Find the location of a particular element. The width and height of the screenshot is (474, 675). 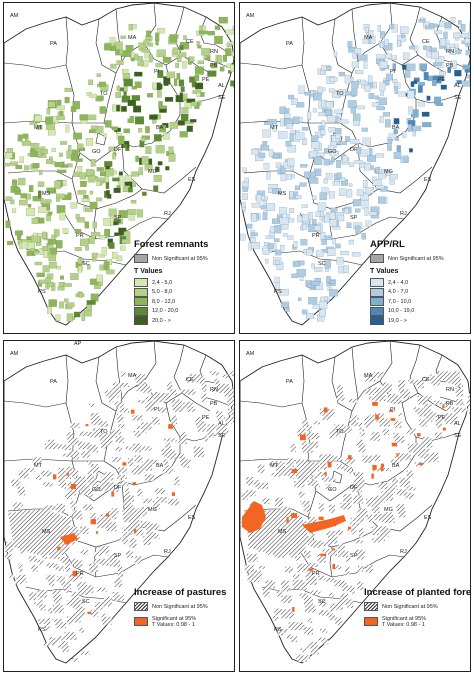

state-label-se: SE is located at coordinates (222, 436).